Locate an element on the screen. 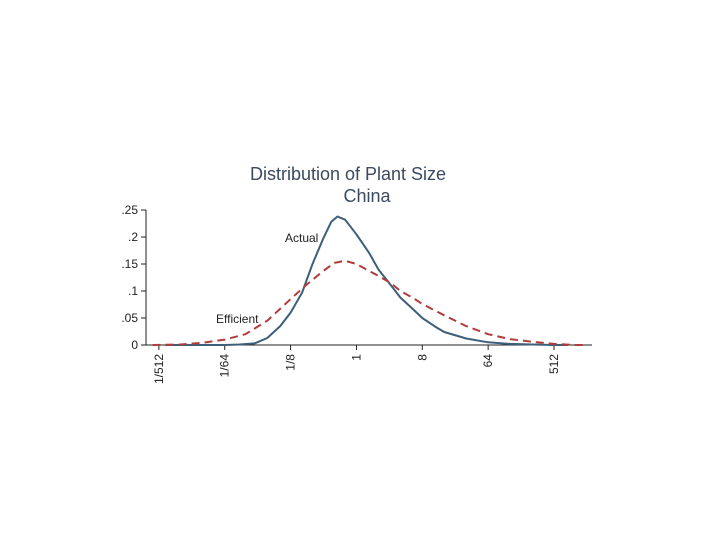 The width and height of the screenshot is (720, 540). x-tick-label: 1/64 is located at coordinates (225, 366).